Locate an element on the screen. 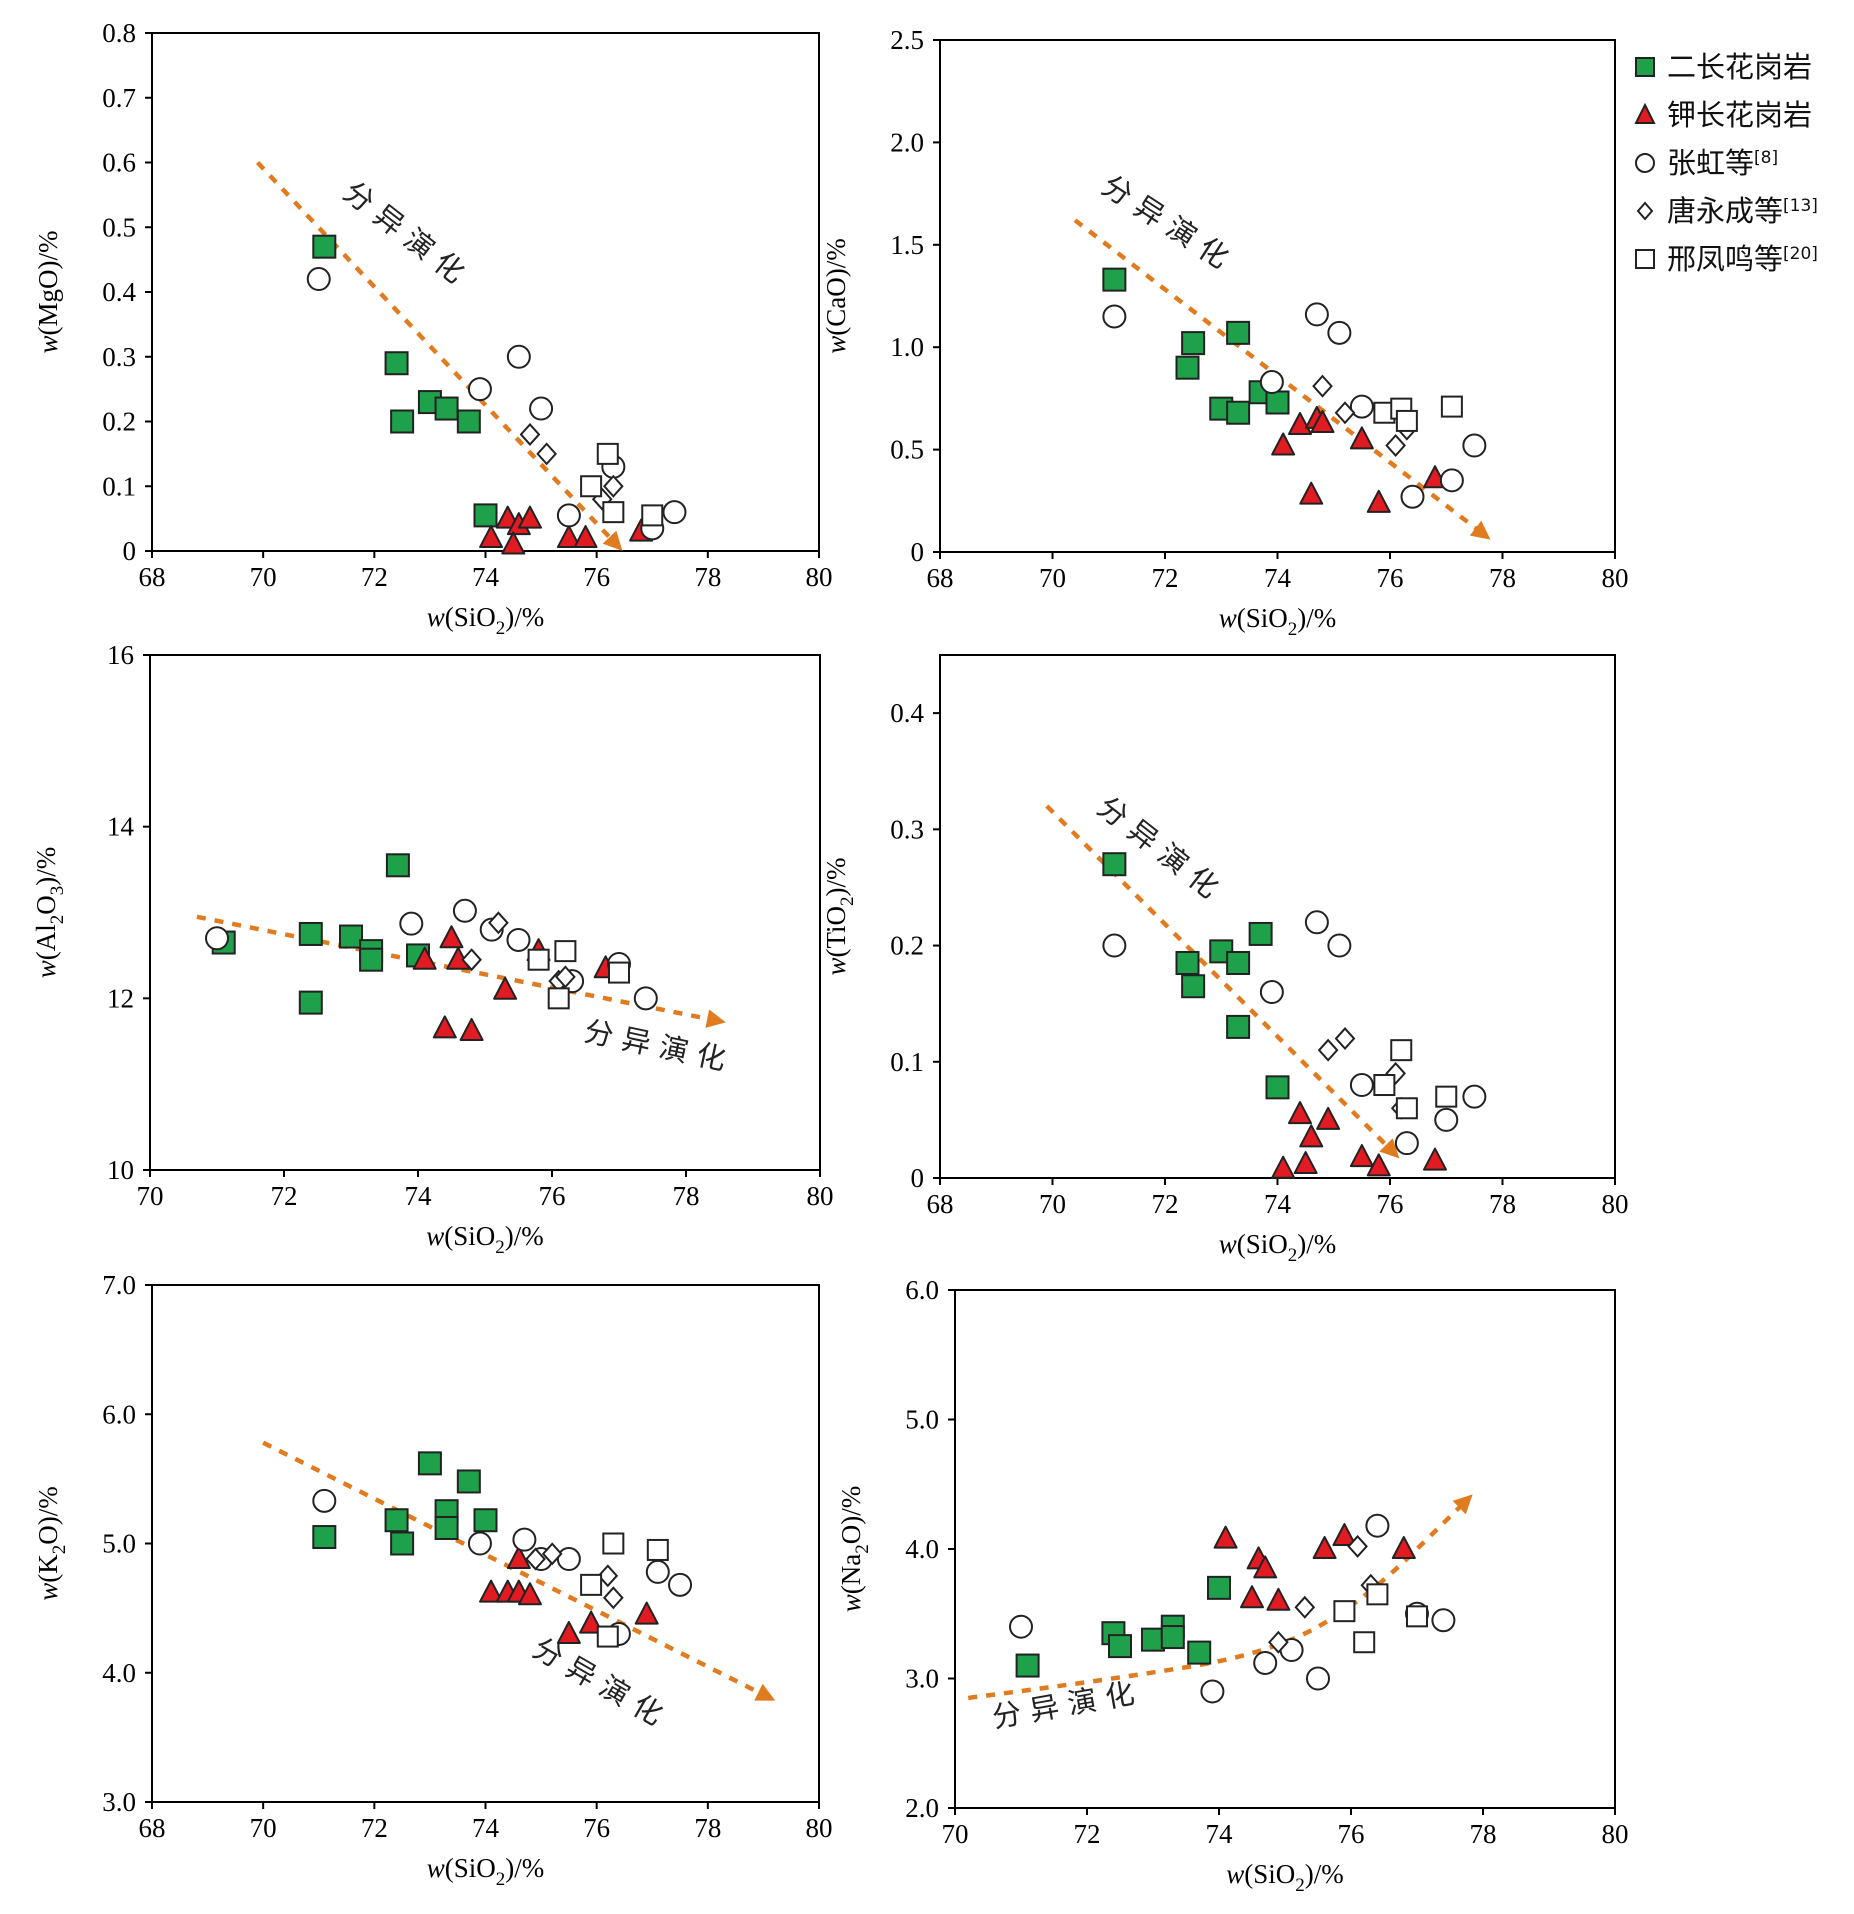 The width and height of the screenshot is (1854, 1914). legend-label-g: 二长花岗岩 is located at coordinates (1739, 67).